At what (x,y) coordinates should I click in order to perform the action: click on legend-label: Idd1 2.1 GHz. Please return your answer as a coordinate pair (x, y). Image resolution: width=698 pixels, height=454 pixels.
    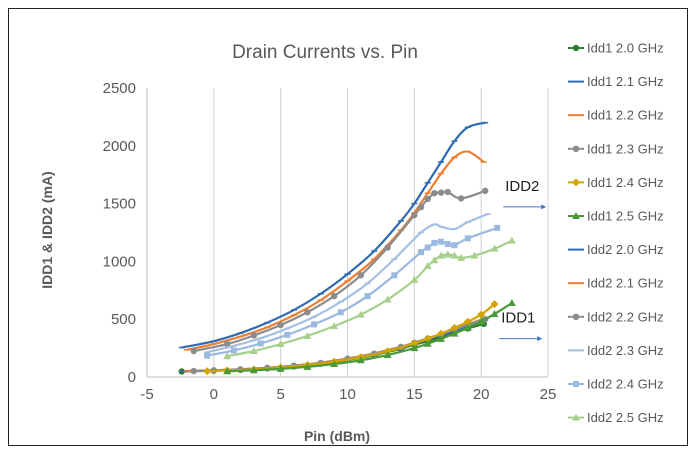
    Looking at the image, I should click on (625, 81).